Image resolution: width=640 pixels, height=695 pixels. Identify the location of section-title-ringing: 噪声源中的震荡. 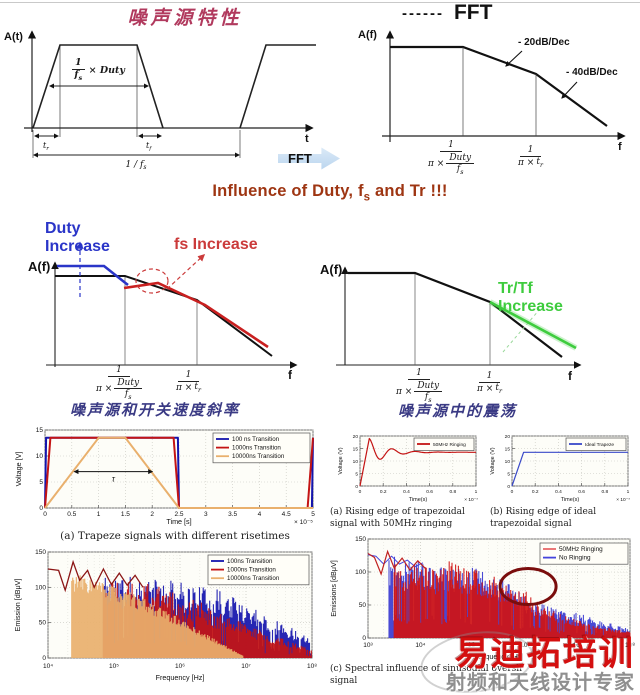
(457, 411).